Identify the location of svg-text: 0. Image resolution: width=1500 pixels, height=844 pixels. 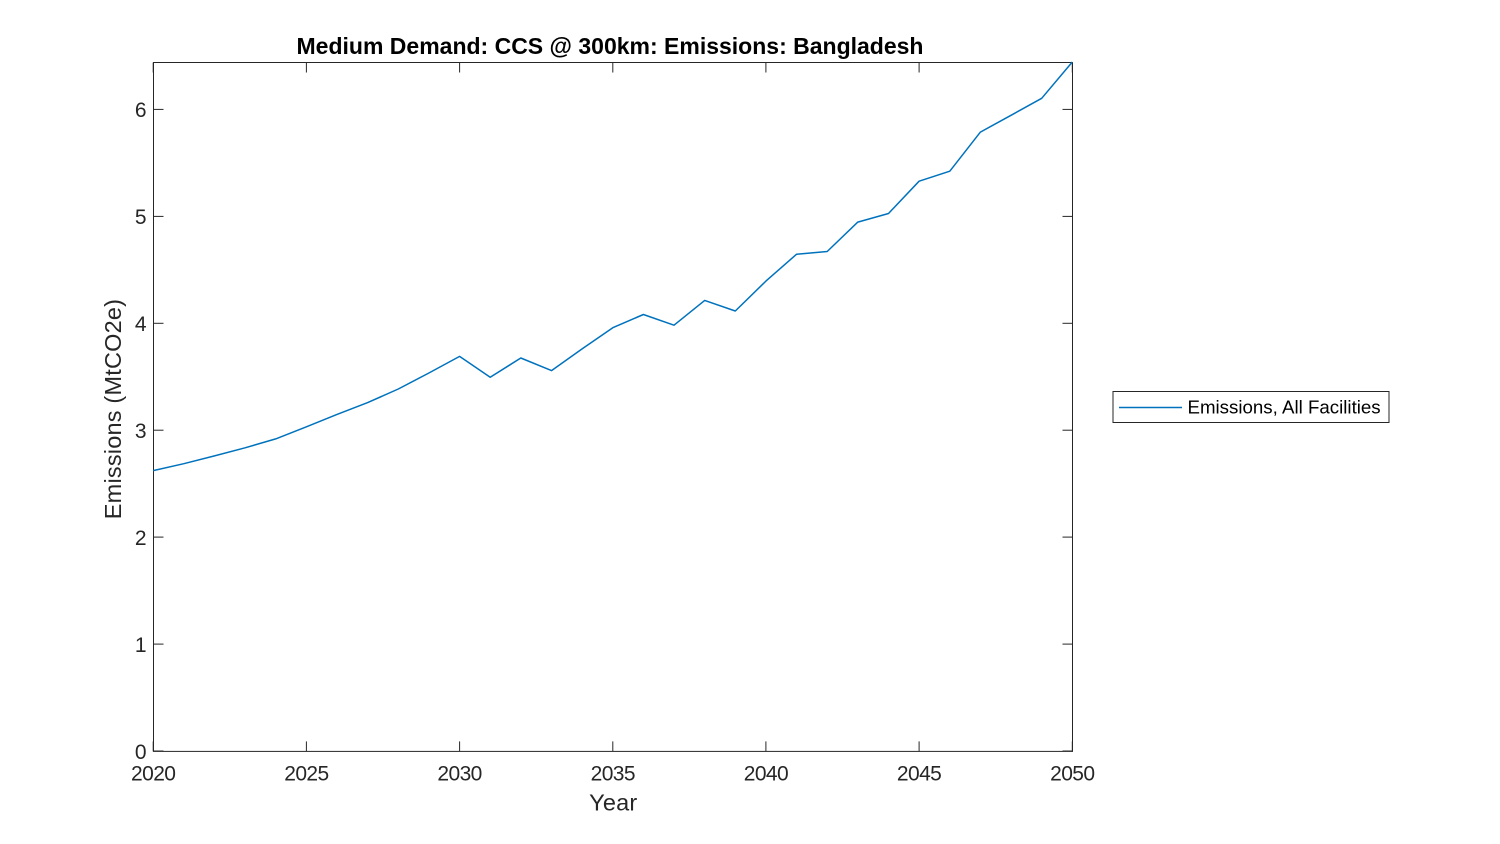
(140, 752).